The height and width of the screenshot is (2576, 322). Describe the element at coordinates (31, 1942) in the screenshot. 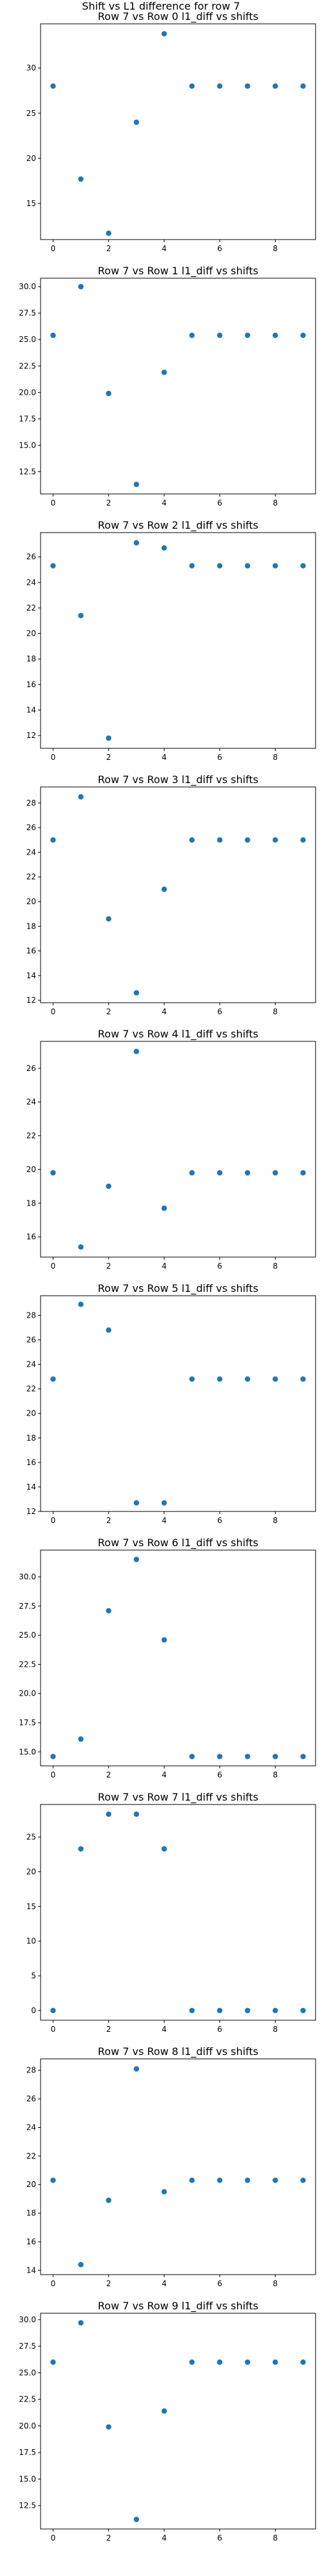

I see `y-tick-label: 10` at that location.